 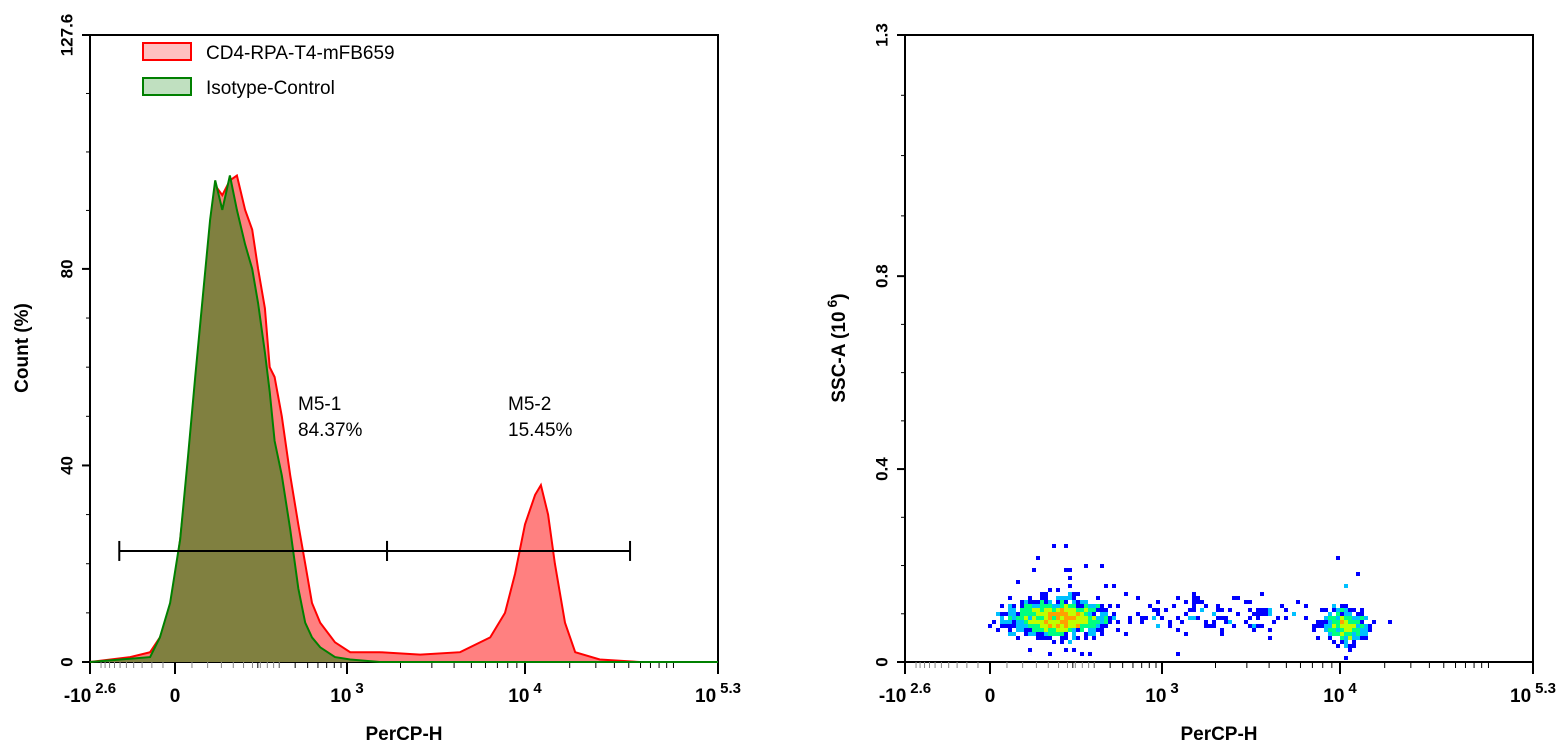 I want to click on y-axis-label: SSC-A (10 6), so click(x=837, y=347).